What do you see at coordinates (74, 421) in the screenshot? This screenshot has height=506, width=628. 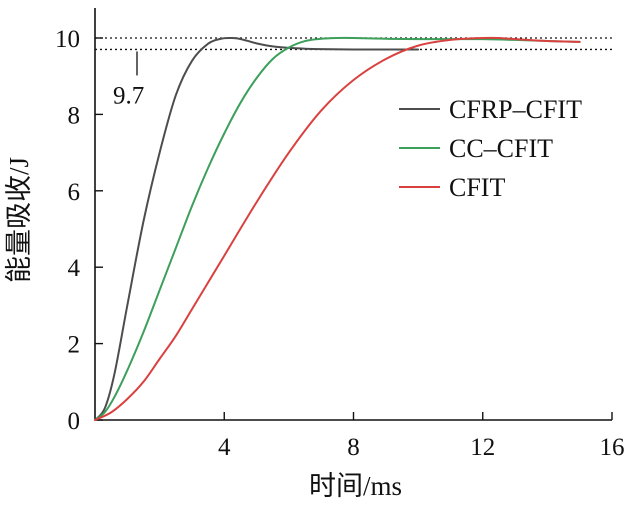 I see `y-tick-label: 0` at bounding box center [74, 421].